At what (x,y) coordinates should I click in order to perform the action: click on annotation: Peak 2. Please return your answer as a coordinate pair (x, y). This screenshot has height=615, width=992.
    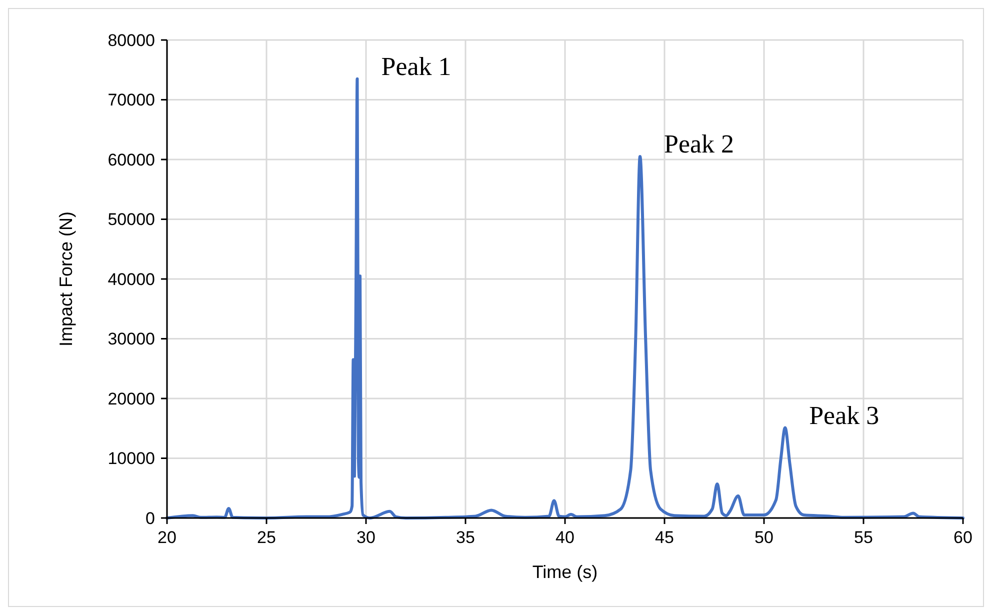
    Looking at the image, I should click on (699, 144).